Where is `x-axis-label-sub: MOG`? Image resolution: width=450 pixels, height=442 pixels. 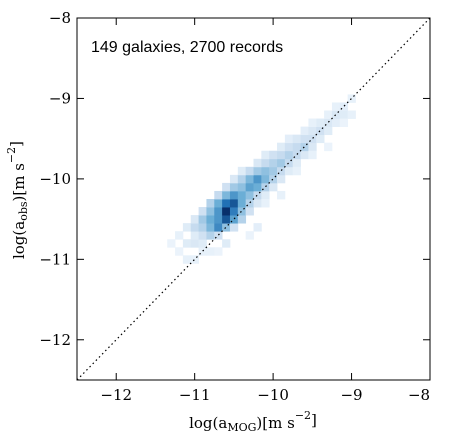 x-axis-label-sub: MOG is located at coordinates (241, 427).